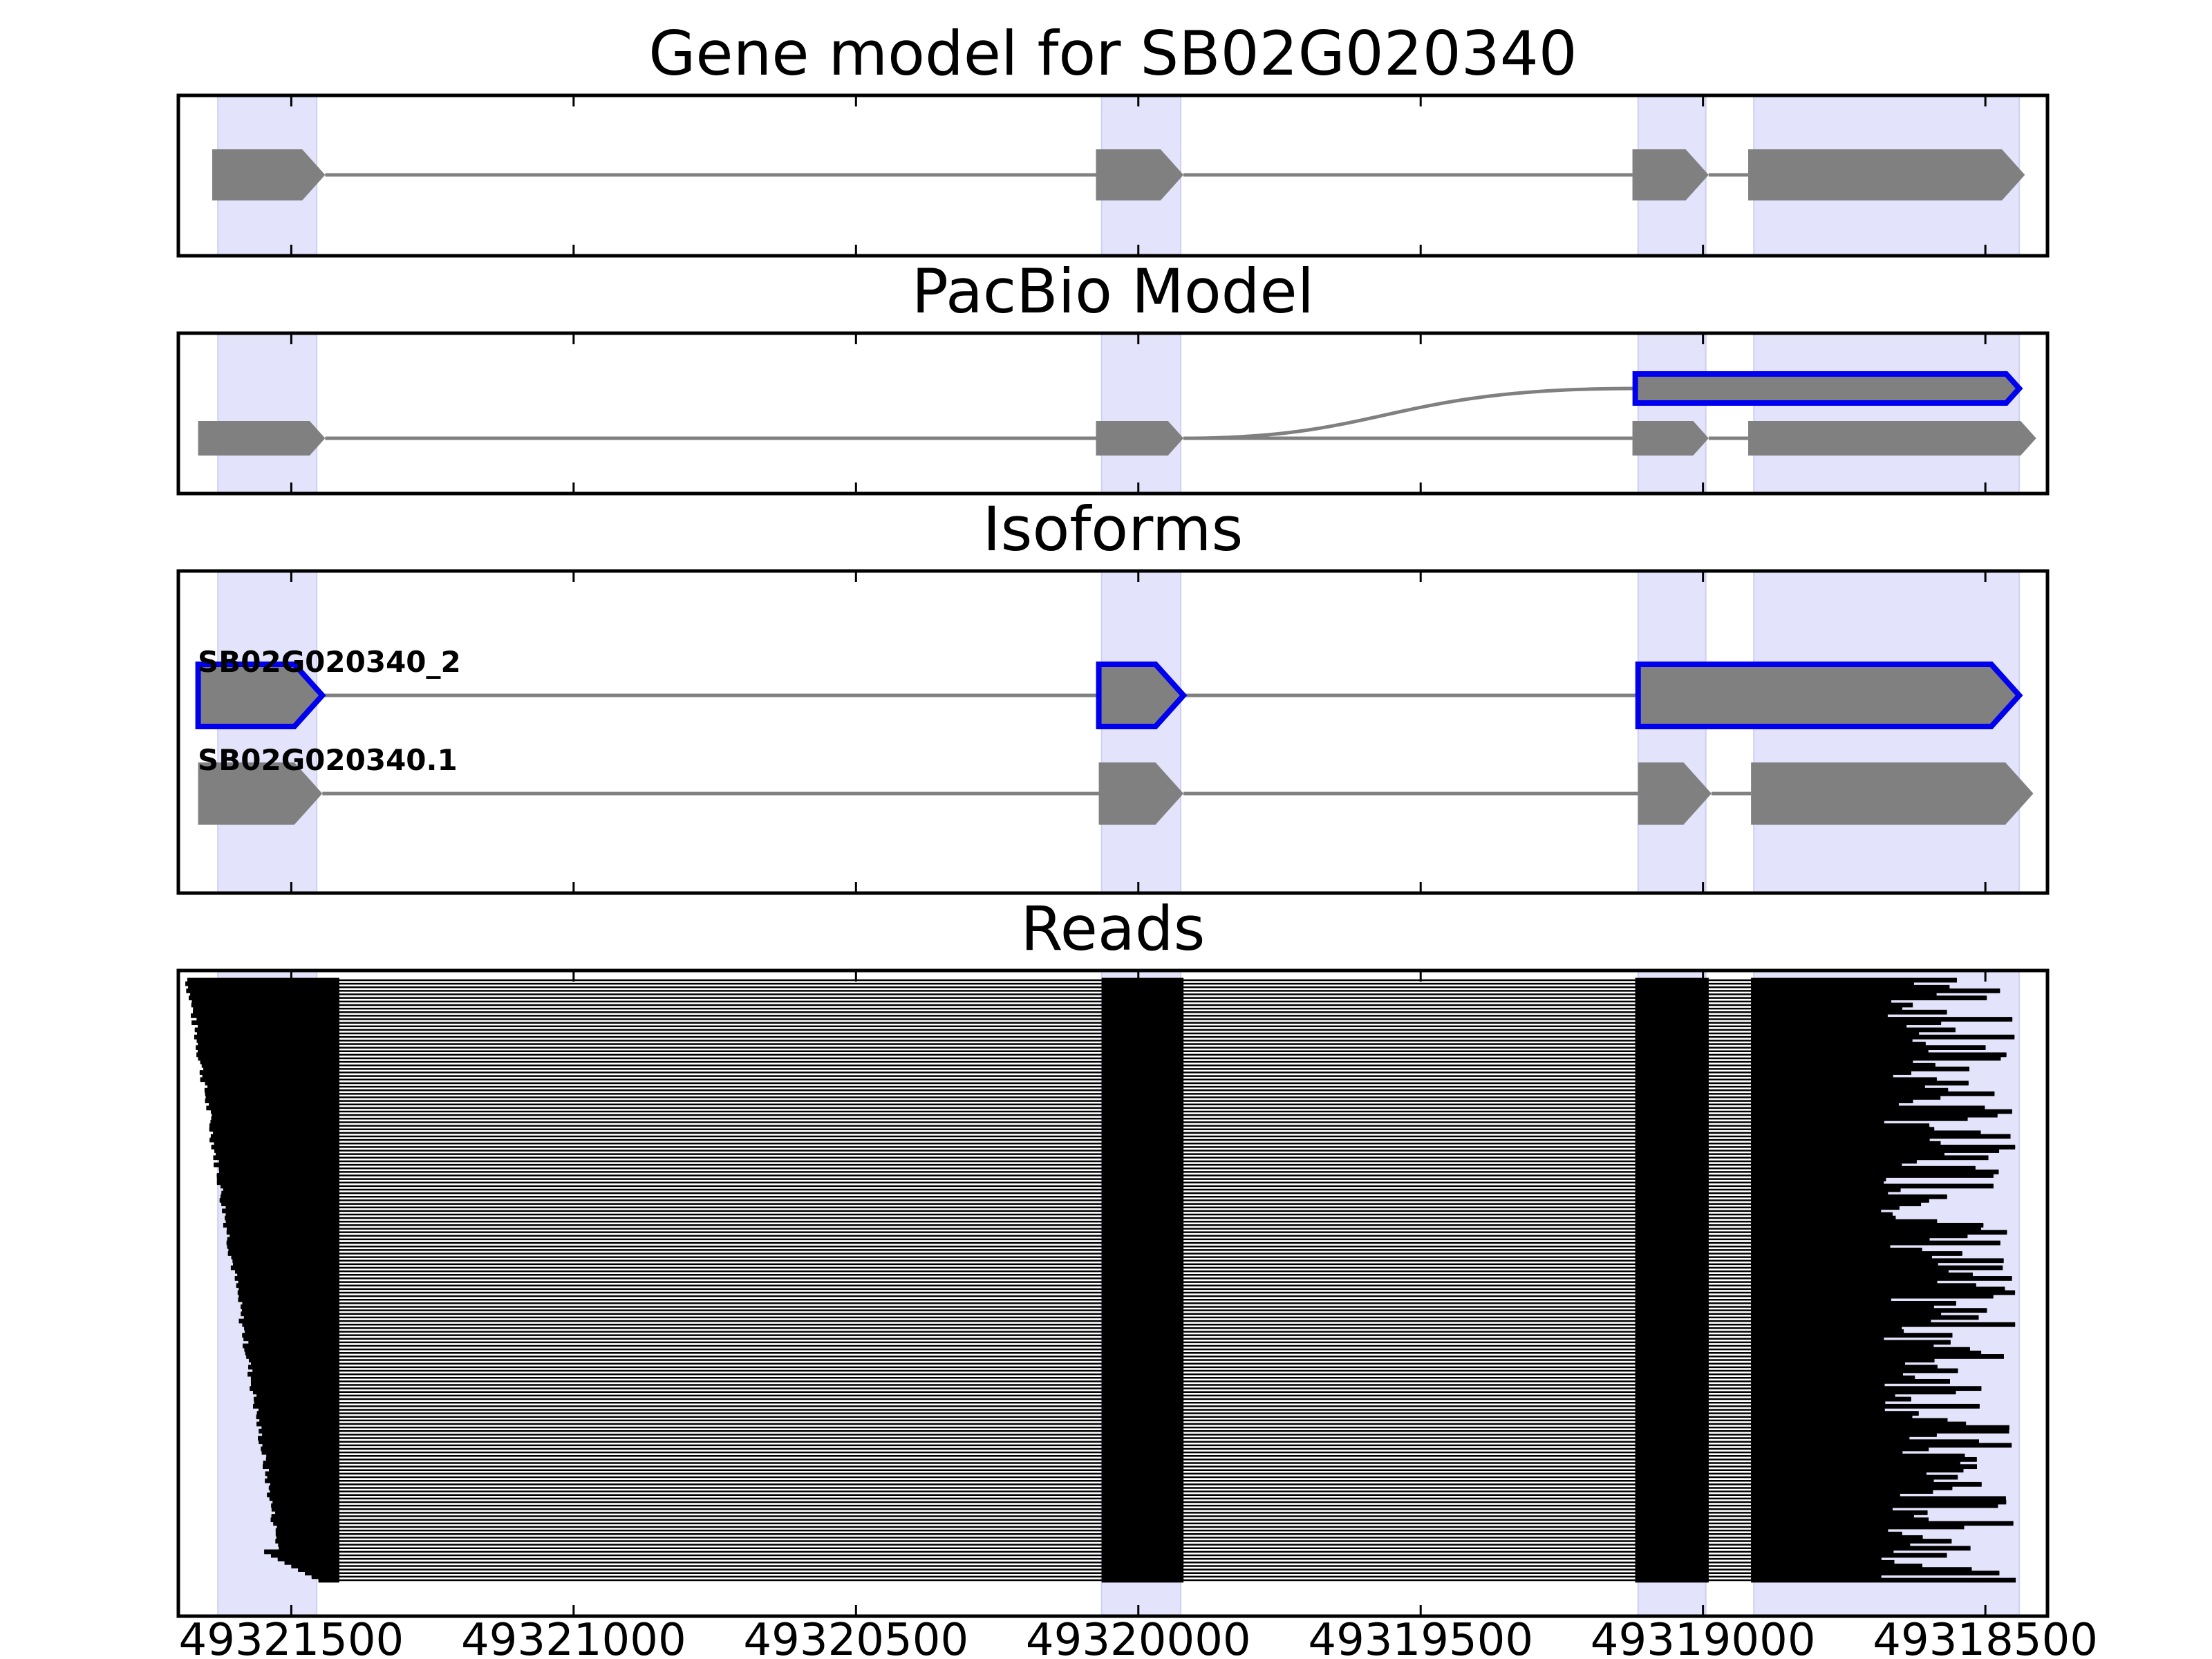  I want to click on panel-pacbio-model: PacBio Model, so click(1113, 376).